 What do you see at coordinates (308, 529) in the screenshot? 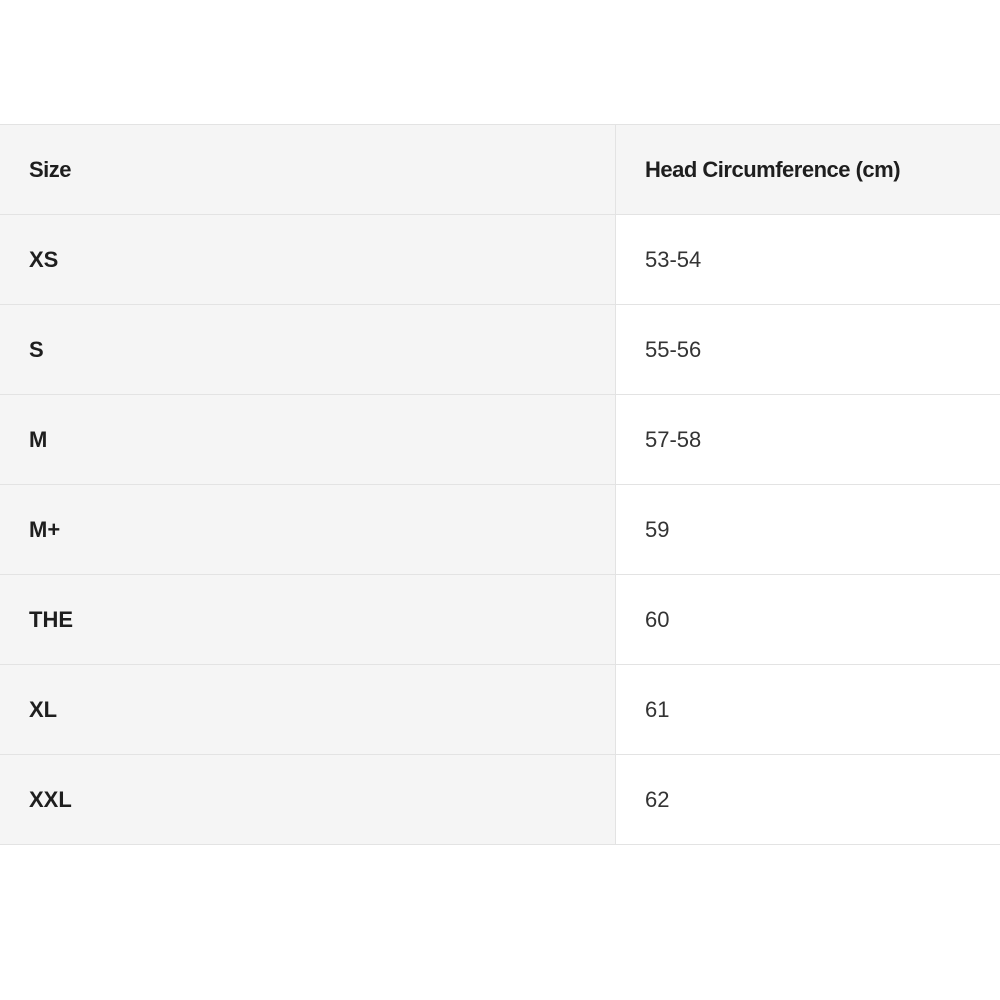
I see `size-cell: M+` at bounding box center [308, 529].